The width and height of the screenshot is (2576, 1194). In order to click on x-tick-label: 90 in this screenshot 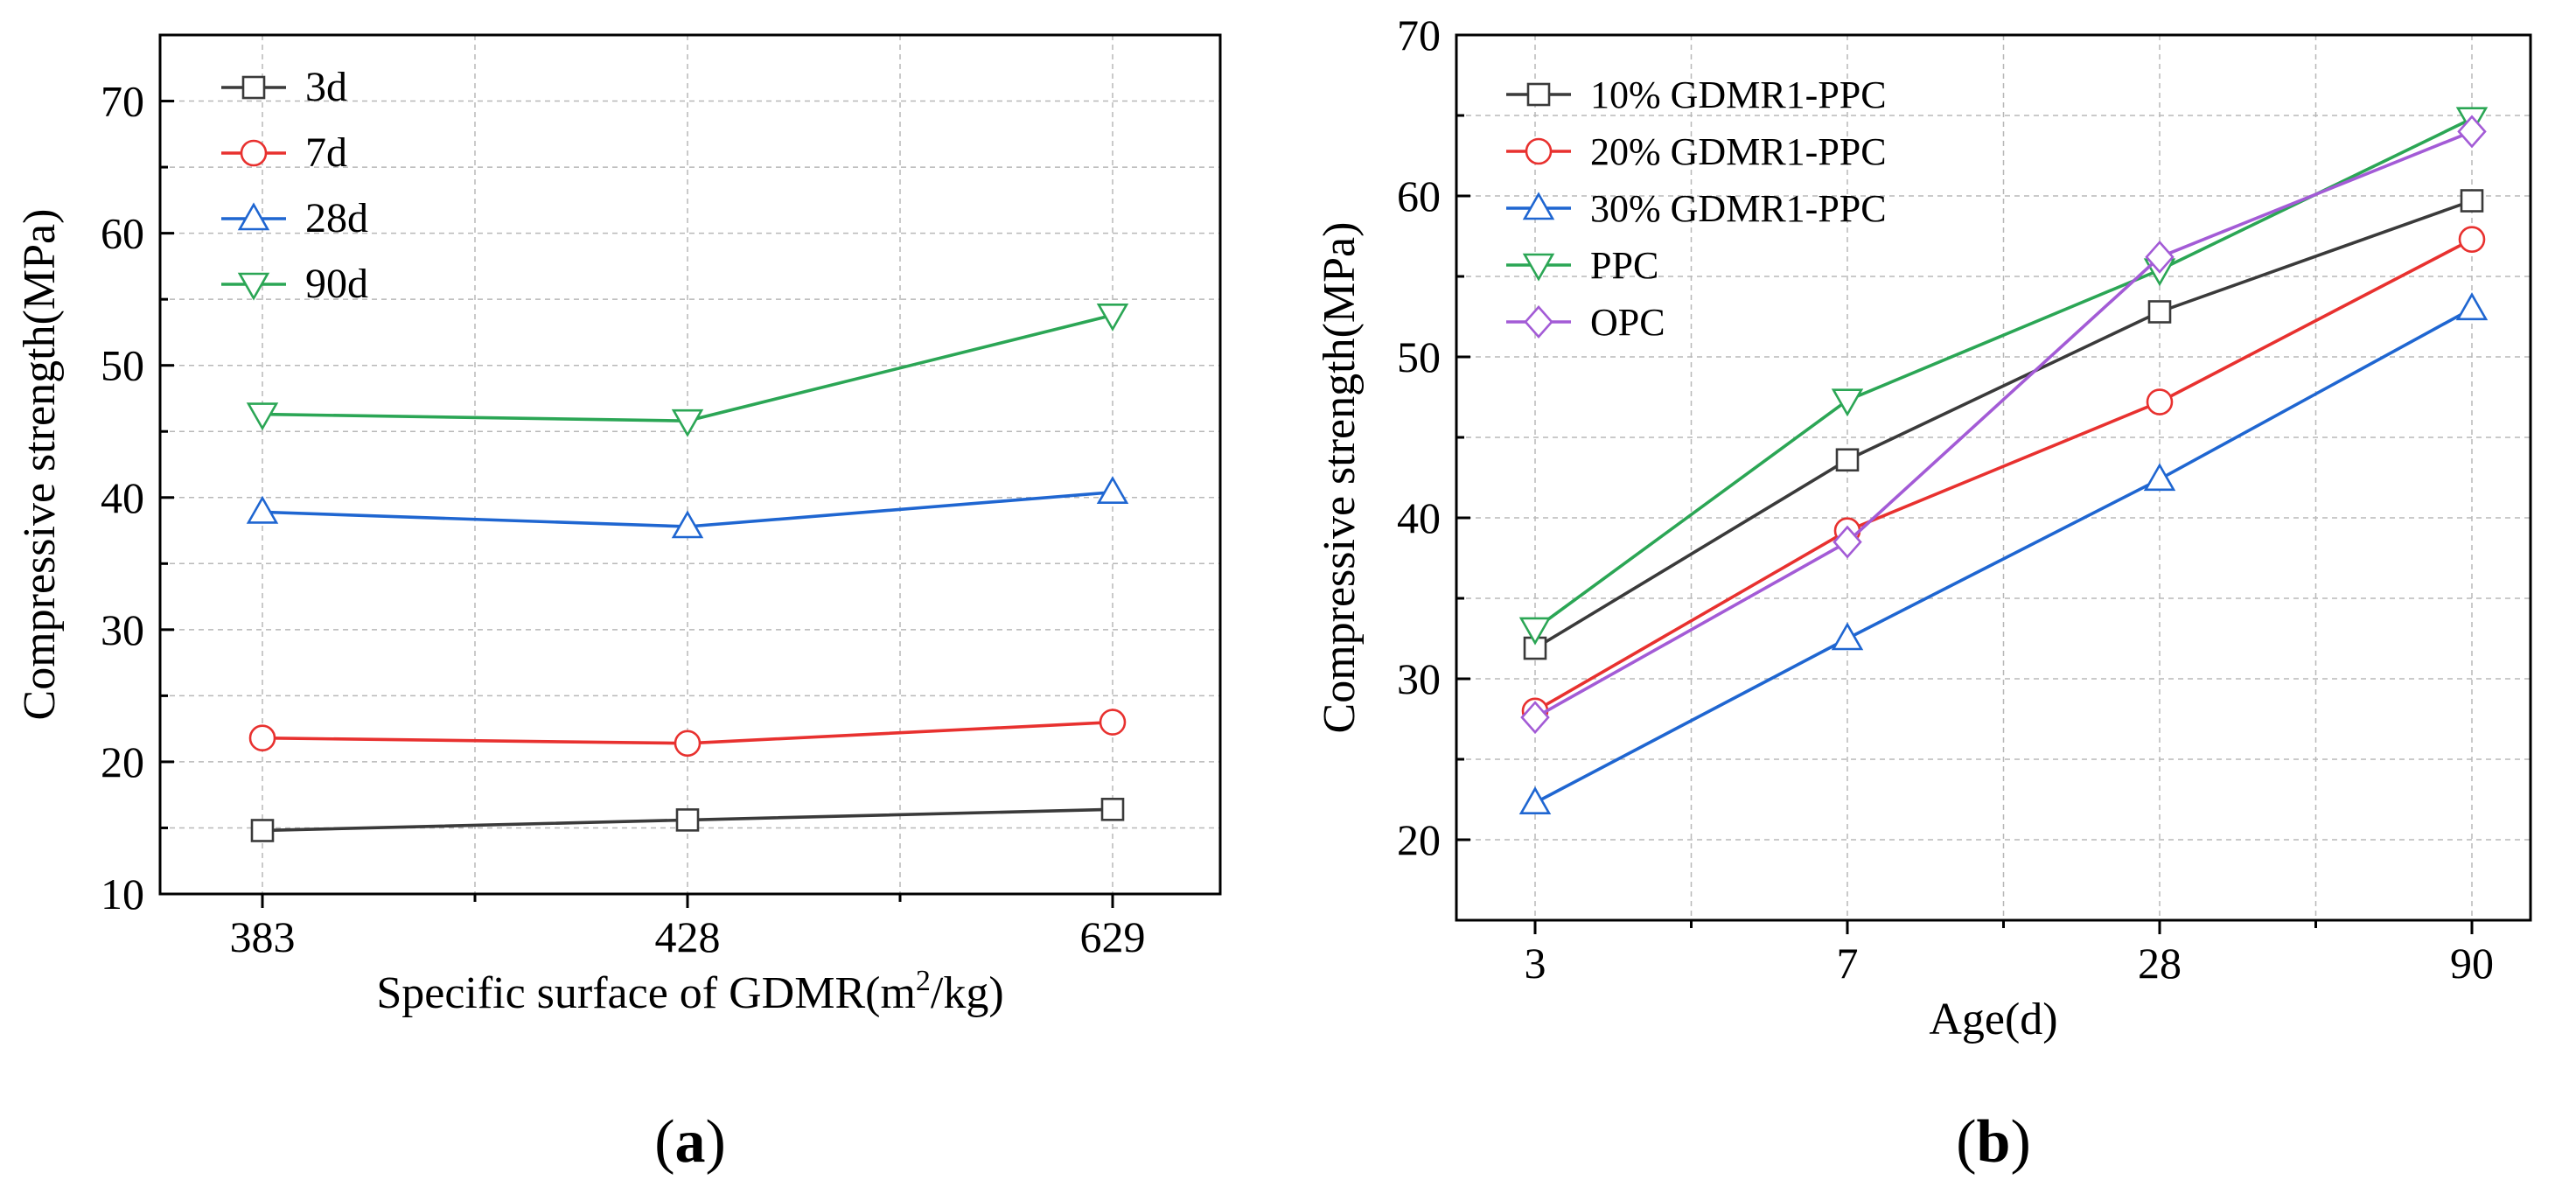, I will do `click(2472, 963)`.